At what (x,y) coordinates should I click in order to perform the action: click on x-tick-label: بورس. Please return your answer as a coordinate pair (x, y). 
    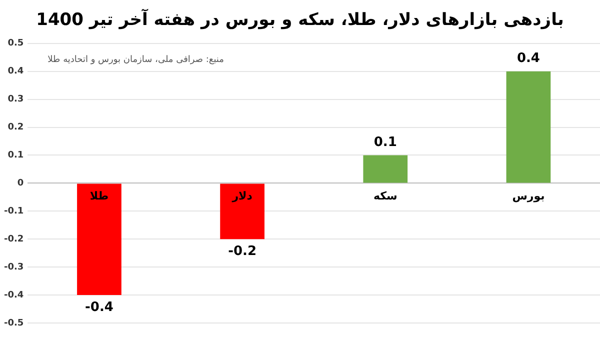
    Looking at the image, I should click on (528, 196).